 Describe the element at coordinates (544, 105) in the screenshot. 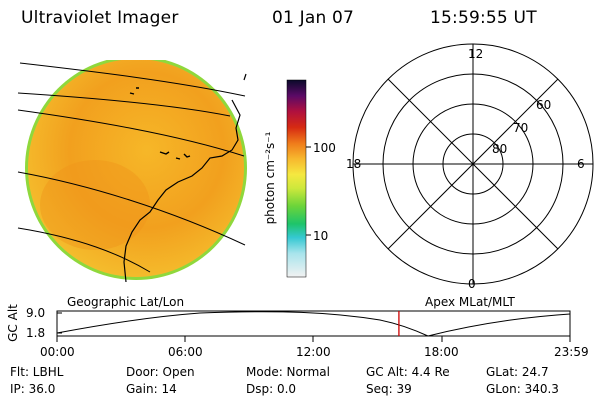

I see `mlat-label-60: 60` at that location.